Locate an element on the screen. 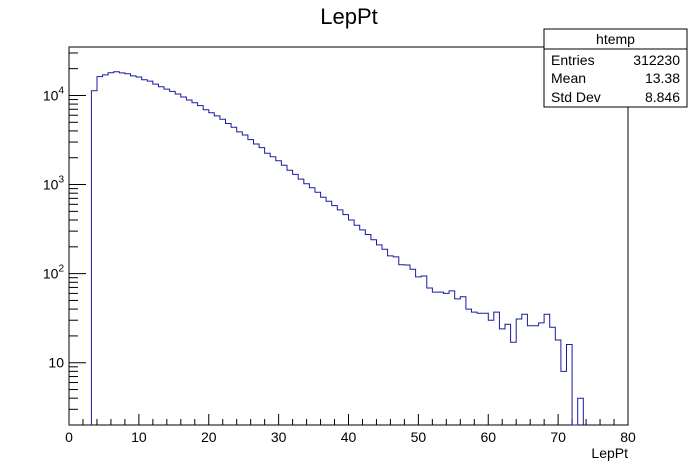  x-axis-tick-labels: 0 10 20 30 40 50 60 70 80 is located at coordinates (350, 437).